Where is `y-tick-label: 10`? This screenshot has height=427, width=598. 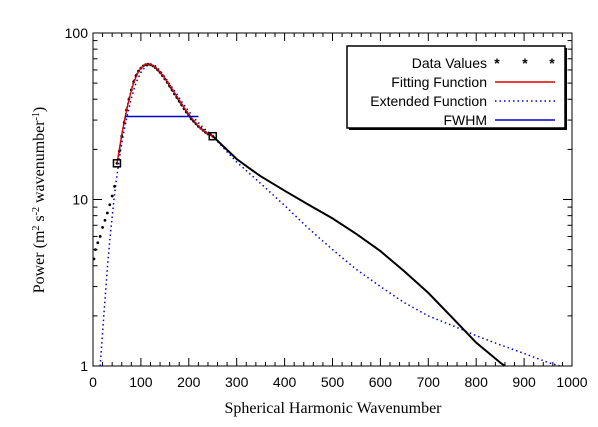
y-tick-label: 10 is located at coordinates (80, 200).